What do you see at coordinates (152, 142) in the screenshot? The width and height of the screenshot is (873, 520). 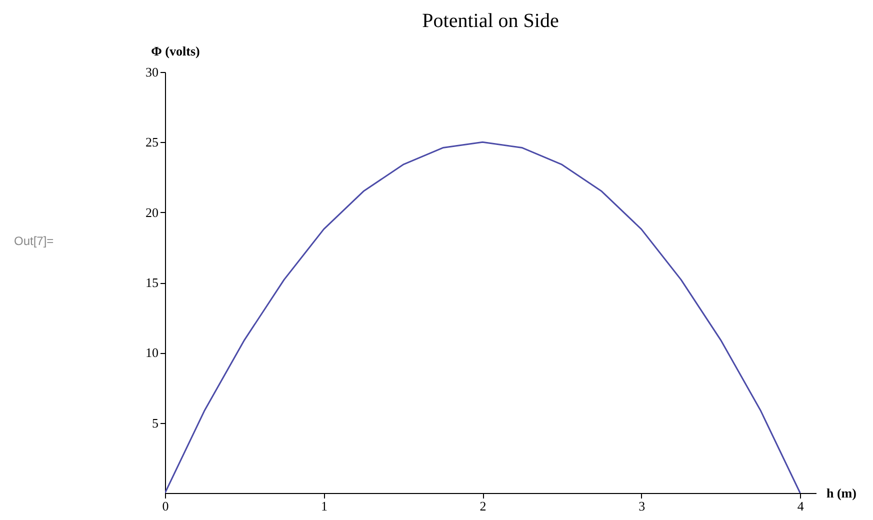 I see `y-tick-label: 25` at bounding box center [152, 142].